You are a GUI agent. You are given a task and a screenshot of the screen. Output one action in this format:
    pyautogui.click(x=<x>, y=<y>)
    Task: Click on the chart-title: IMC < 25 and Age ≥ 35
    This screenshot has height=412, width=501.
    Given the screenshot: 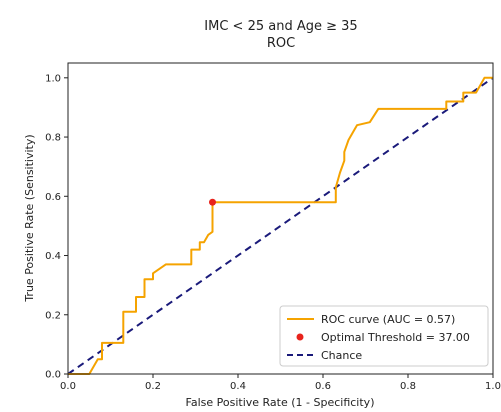 What is the action you would take?
    pyautogui.click(x=280, y=26)
    